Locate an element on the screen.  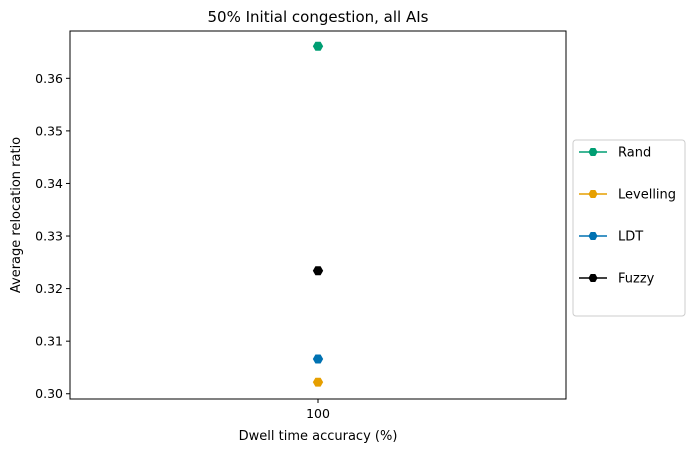
legend-label-levelling: Levelling is located at coordinates (647, 195).